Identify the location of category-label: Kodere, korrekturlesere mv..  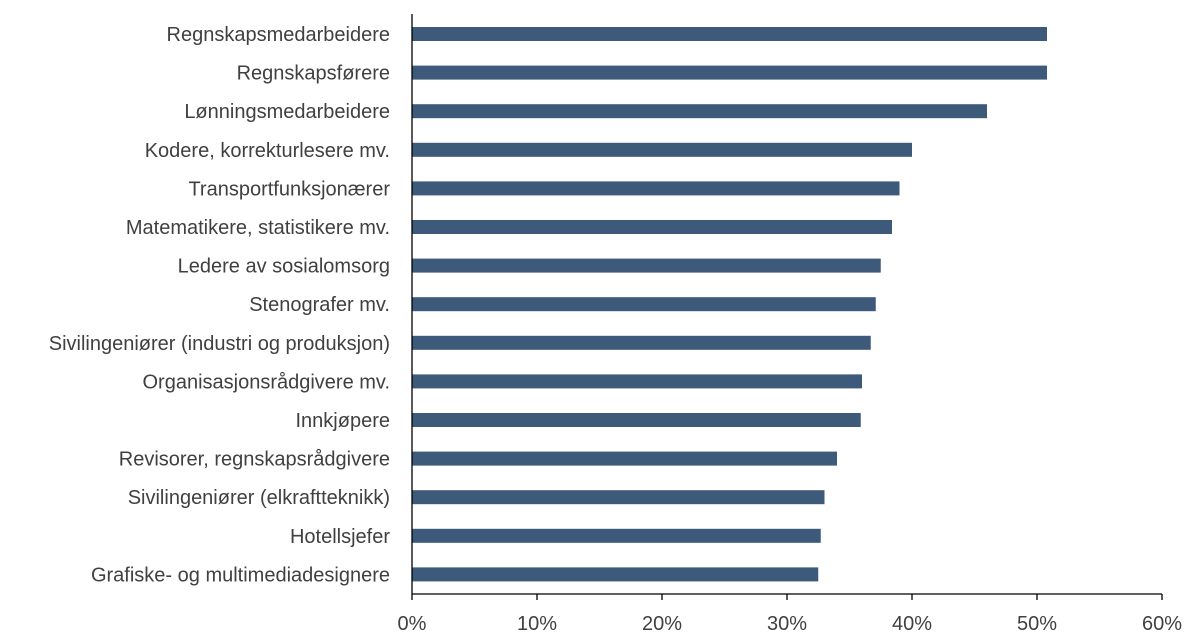
(267, 151).